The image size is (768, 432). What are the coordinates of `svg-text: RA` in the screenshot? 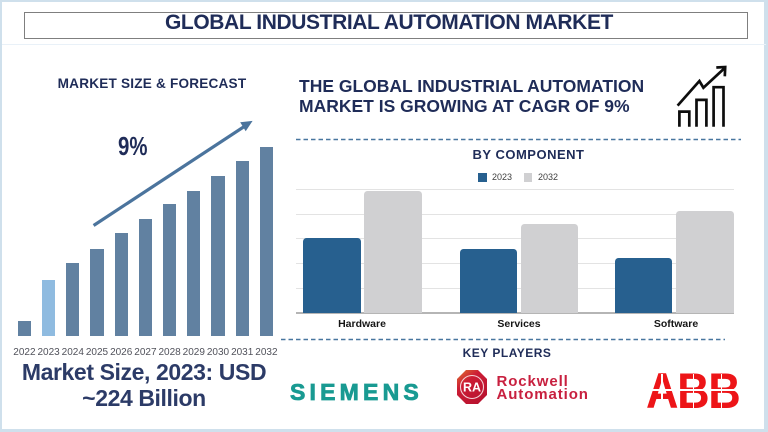 It's located at (471, 388).